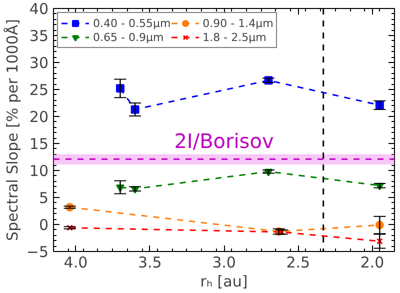  Describe the element at coordinates (238, 23) in the screenshot. I see `legend-label: 0.90 - 1.4μm` at that location.